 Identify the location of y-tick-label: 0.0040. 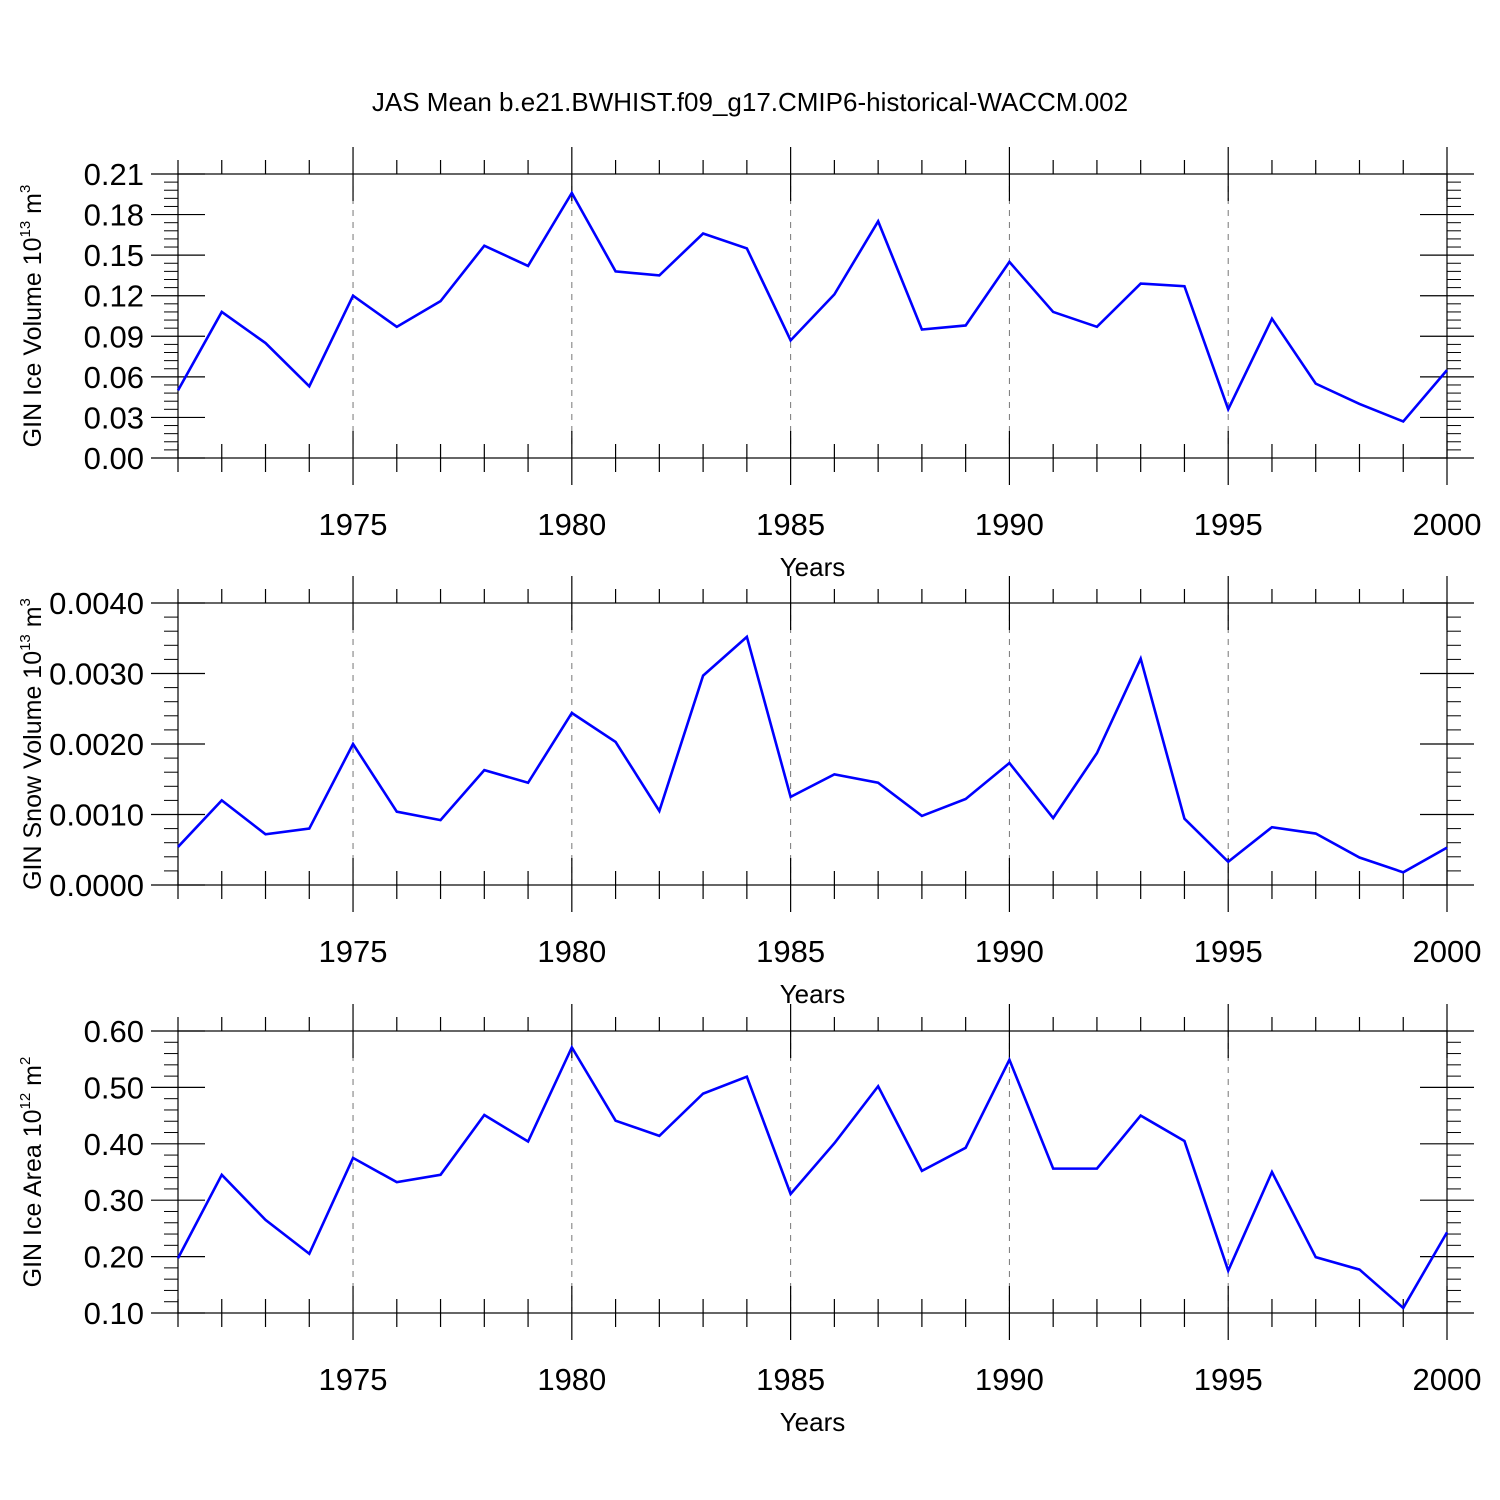
(96, 603).